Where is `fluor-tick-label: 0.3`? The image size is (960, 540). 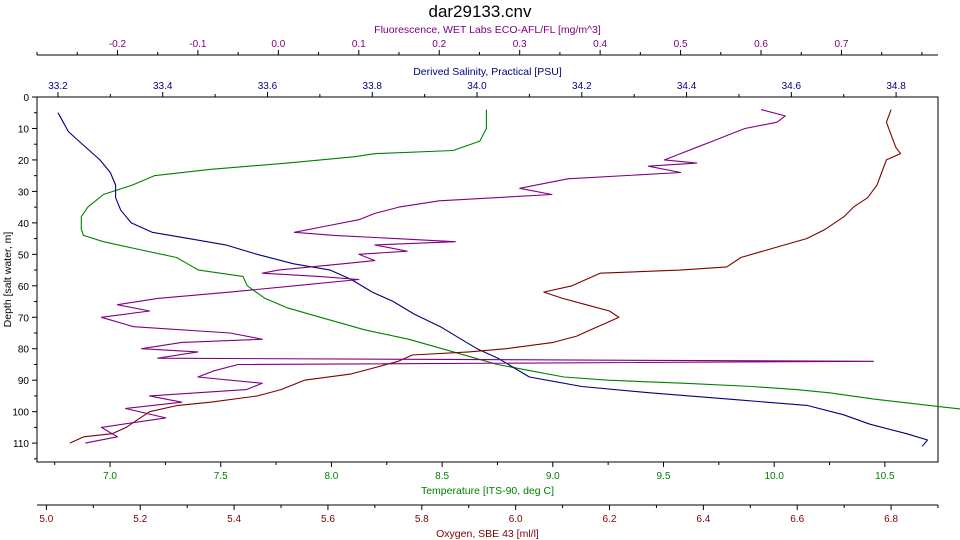 fluor-tick-label: 0.3 is located at coordinates (520, 44).